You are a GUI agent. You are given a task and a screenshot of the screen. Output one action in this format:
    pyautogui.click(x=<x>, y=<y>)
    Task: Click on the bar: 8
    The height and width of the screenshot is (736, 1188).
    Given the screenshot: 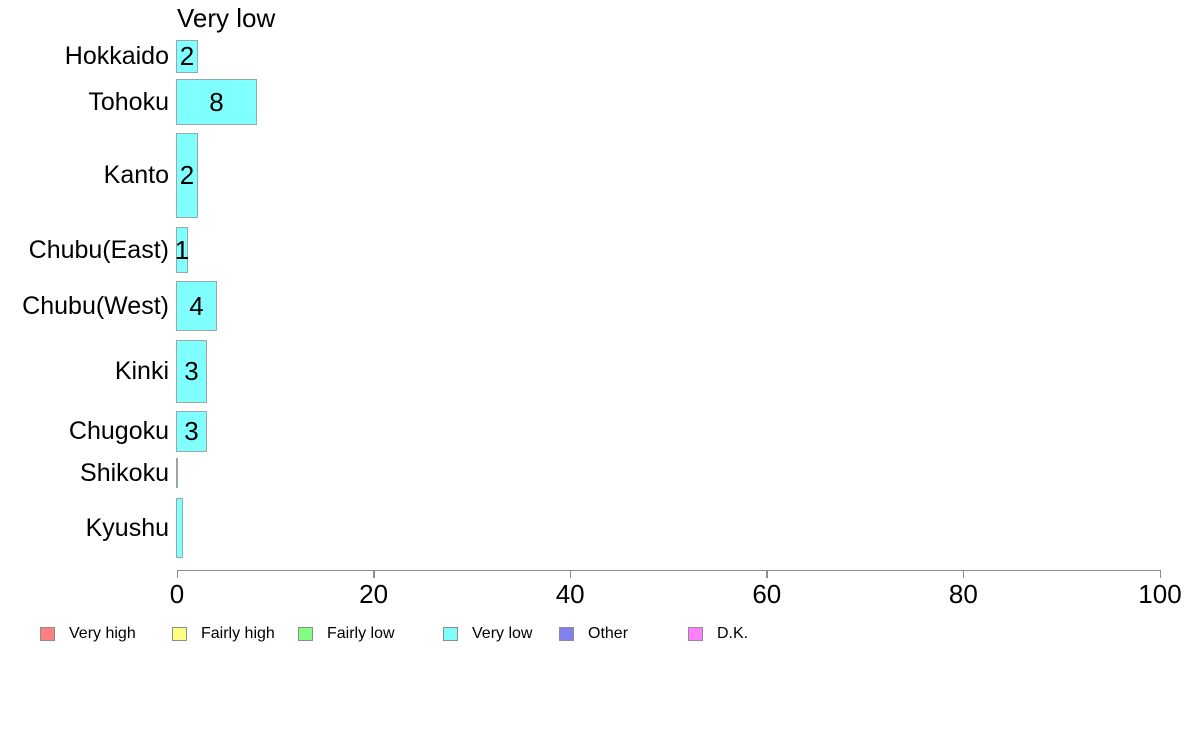 What is the action you would take?
    pyautogui.click(x=216, y=102)
    